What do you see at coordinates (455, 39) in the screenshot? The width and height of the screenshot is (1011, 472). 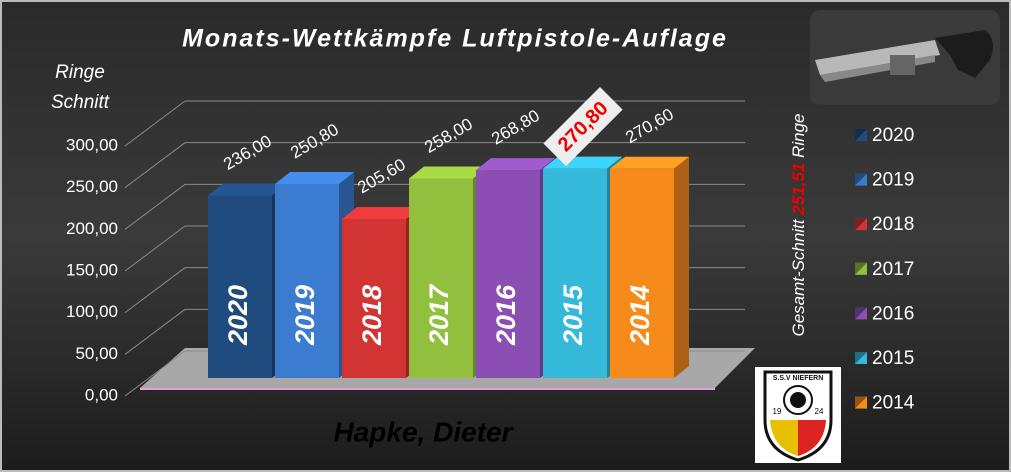 I see `chart-title: Monats-Wettkämpfe Luftpistole-Auflage` at bounding box center [455, 39].